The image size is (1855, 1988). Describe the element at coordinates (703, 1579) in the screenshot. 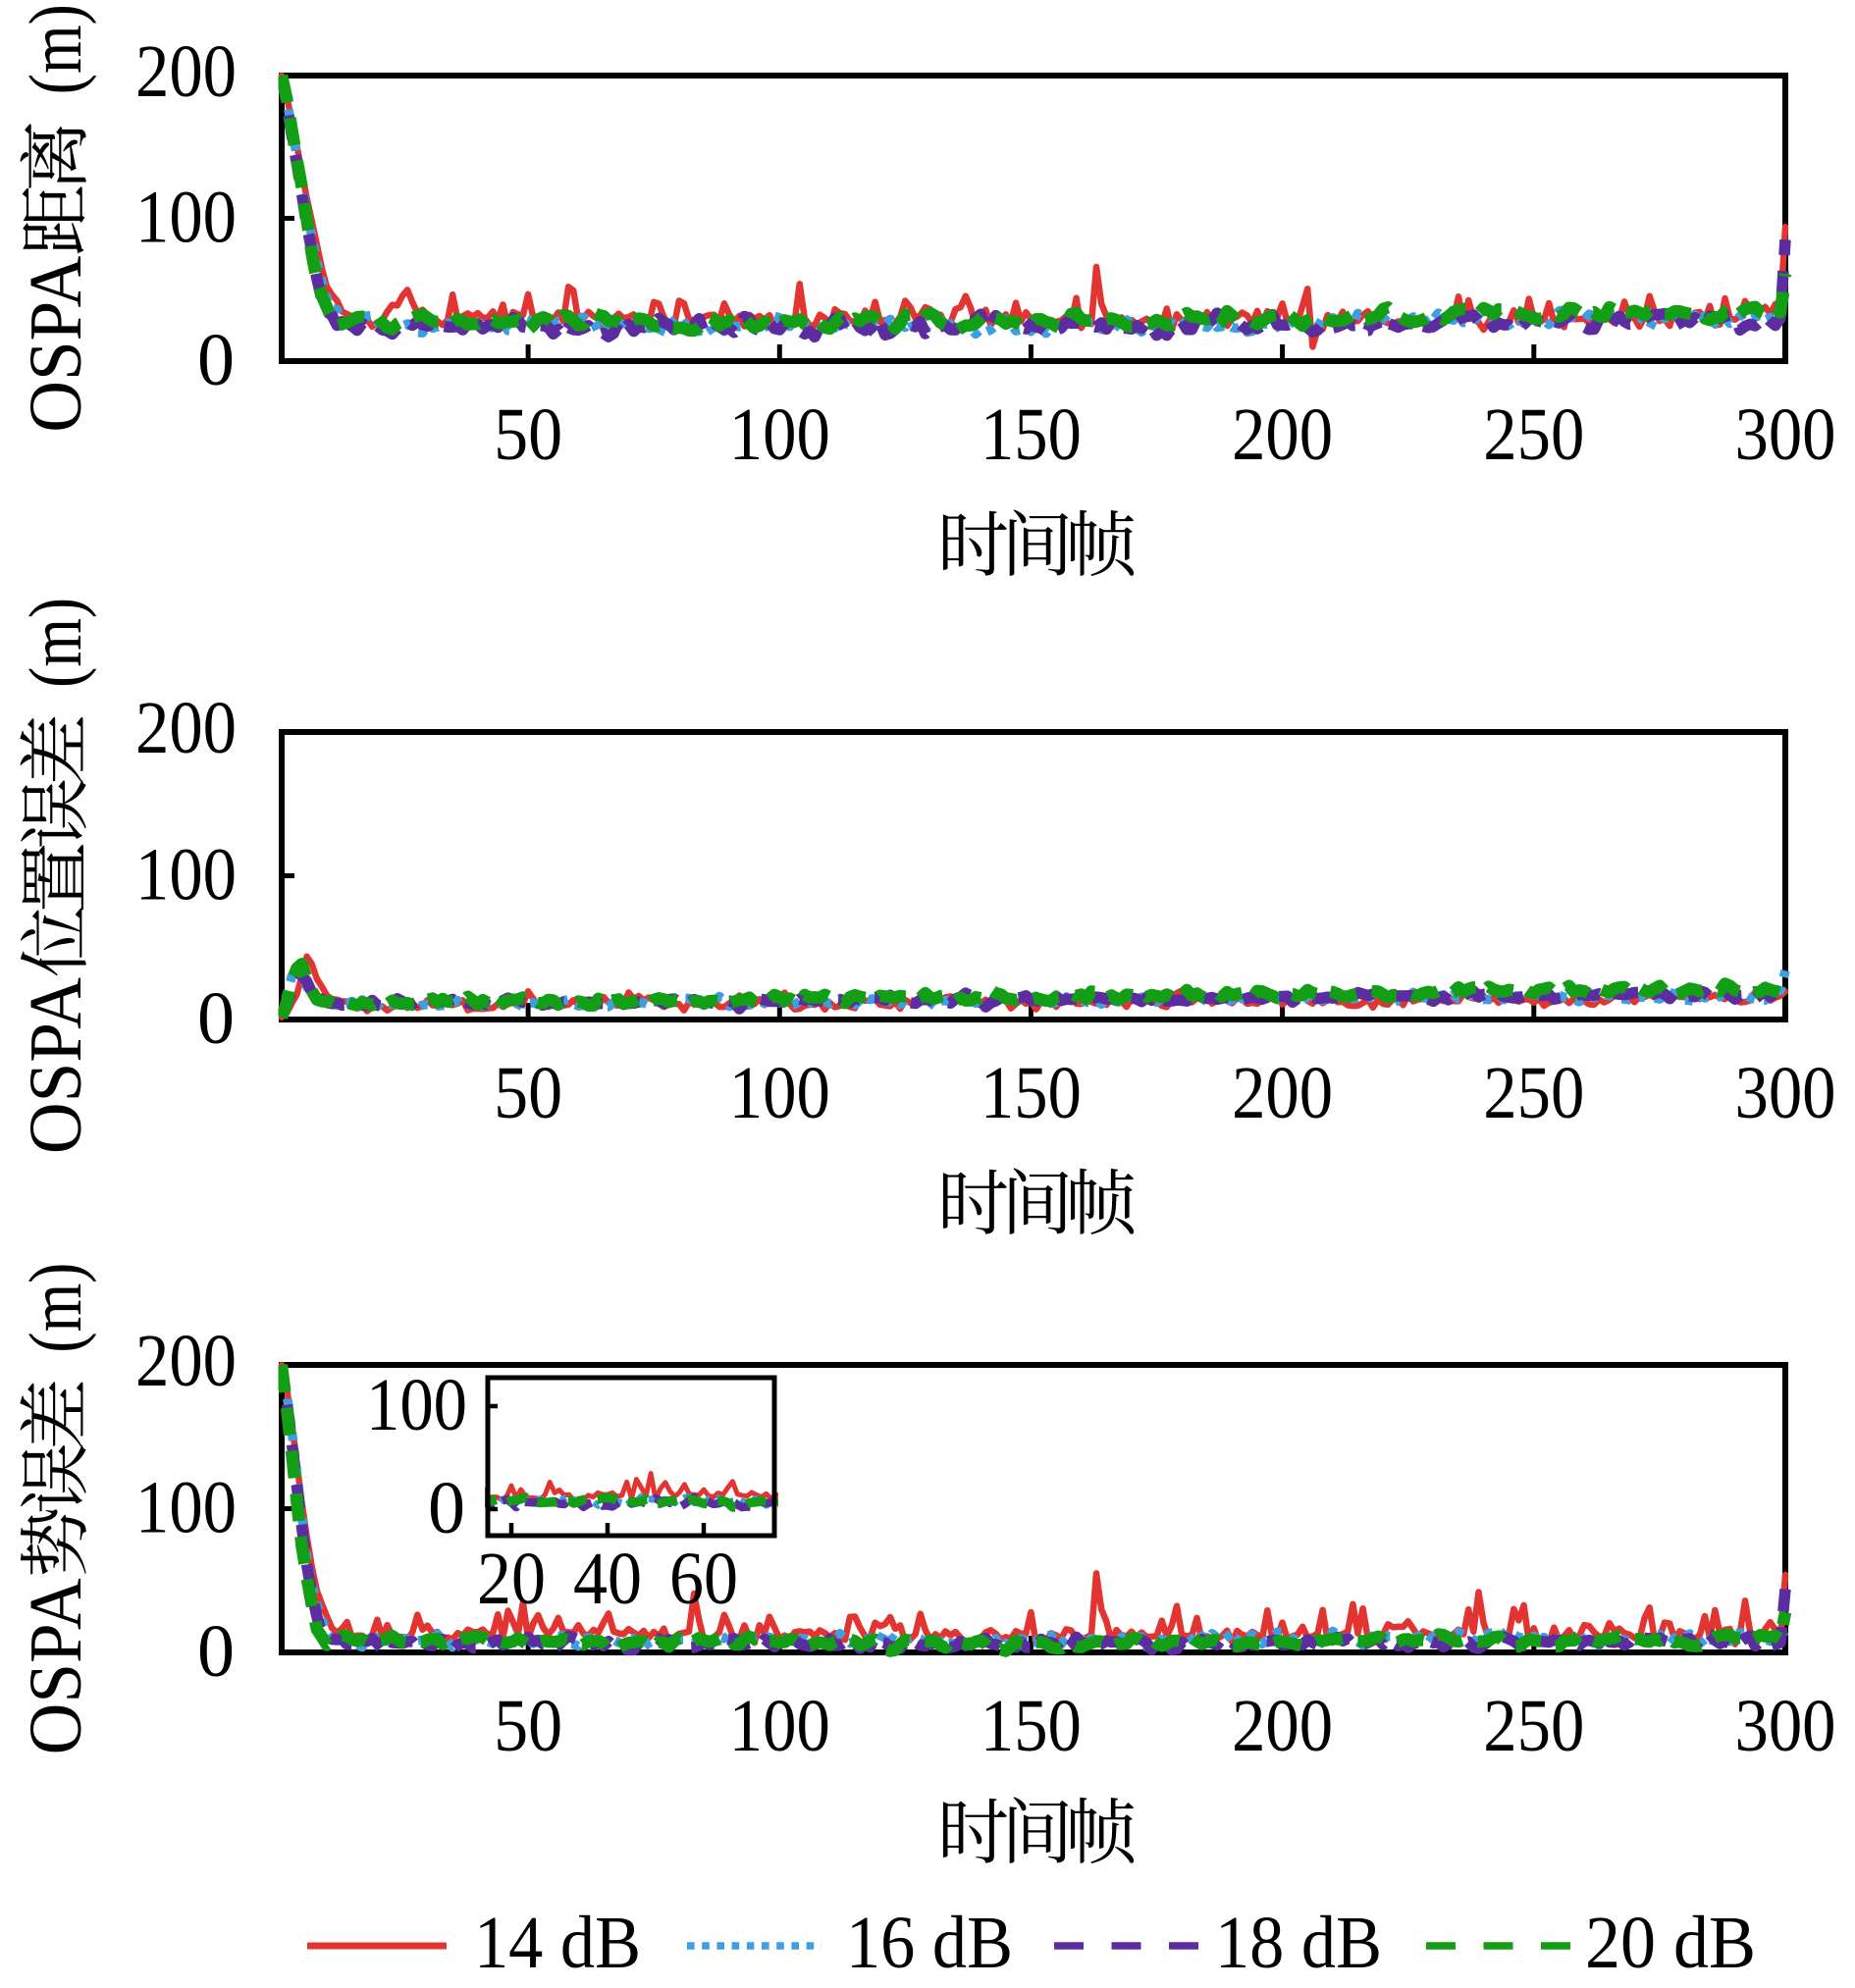

I see `svg-text: 60` at that location.